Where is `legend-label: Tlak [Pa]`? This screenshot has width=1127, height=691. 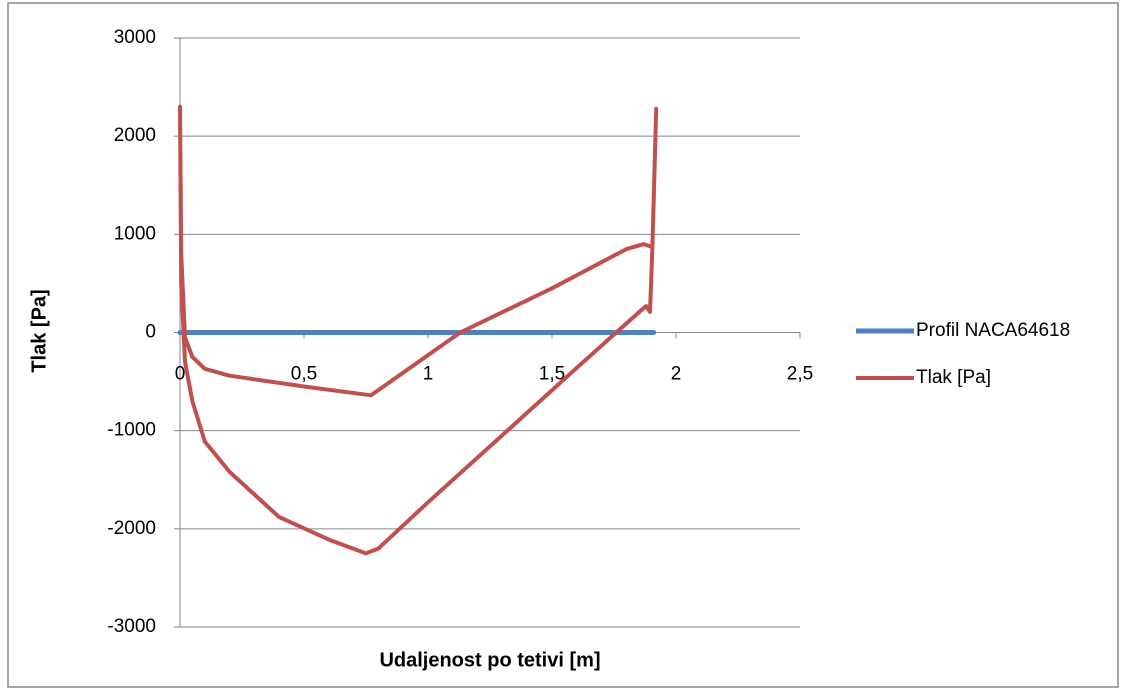
legend-label: Tlak [Pa] is located at coordinates (953, 377).